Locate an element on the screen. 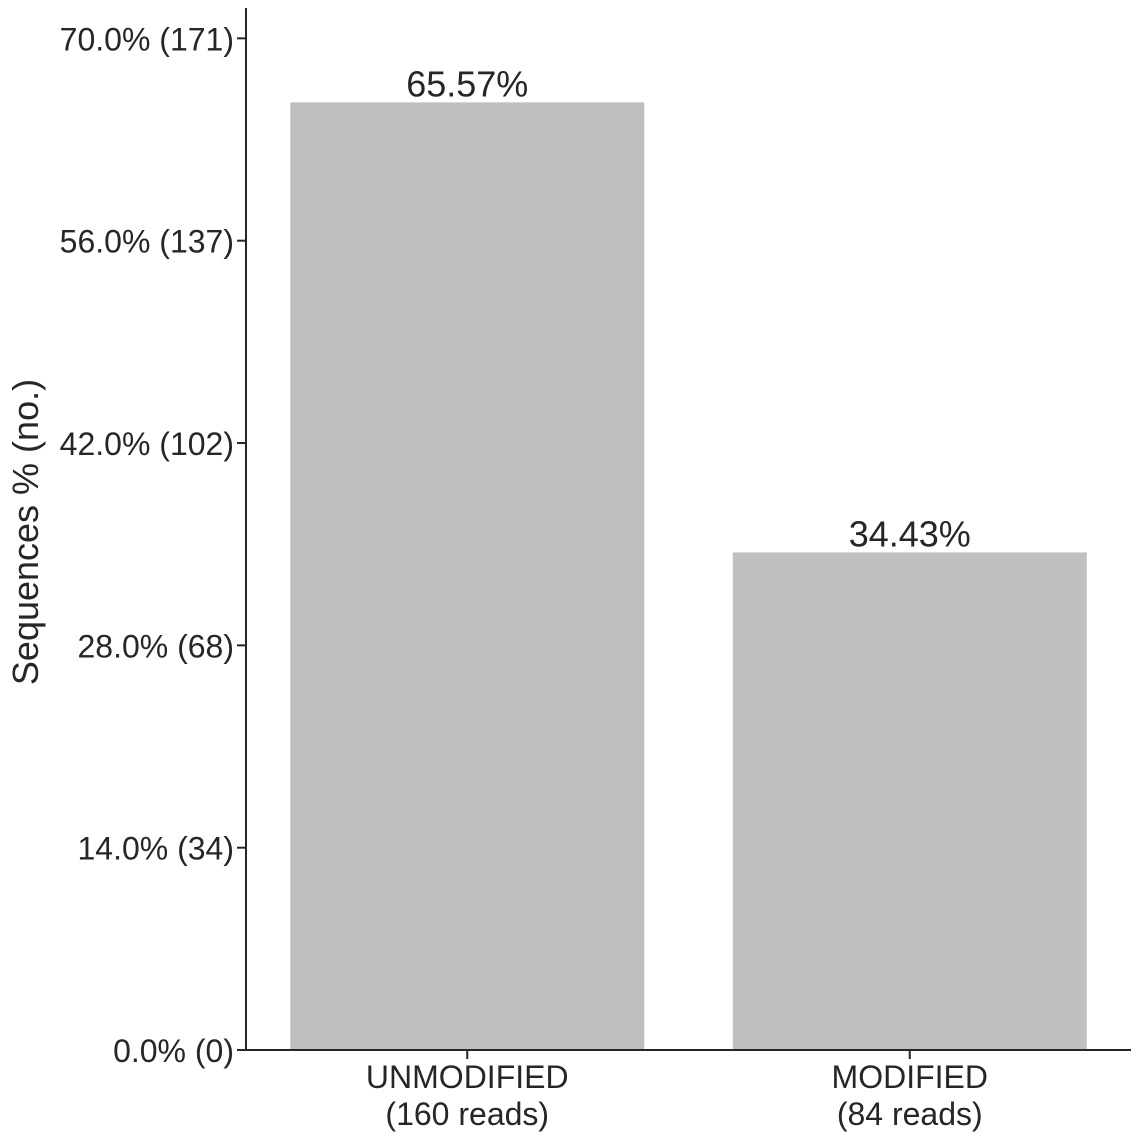 This screenshot has height=1140, width=1140. y-tick-label: 56.0% (137) is located at coordinates (147, 242).